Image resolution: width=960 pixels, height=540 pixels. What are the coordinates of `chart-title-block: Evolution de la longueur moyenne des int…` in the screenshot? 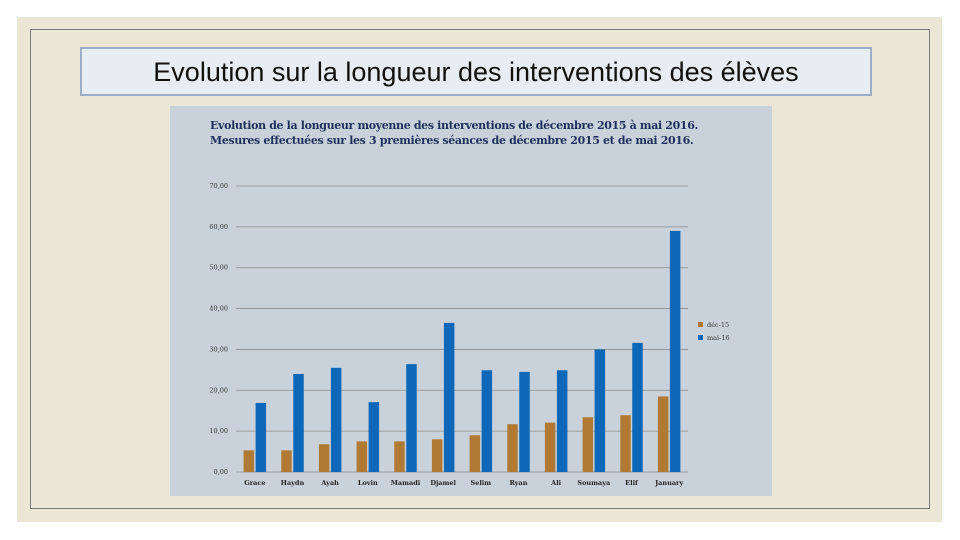 It's located at (480, 133).